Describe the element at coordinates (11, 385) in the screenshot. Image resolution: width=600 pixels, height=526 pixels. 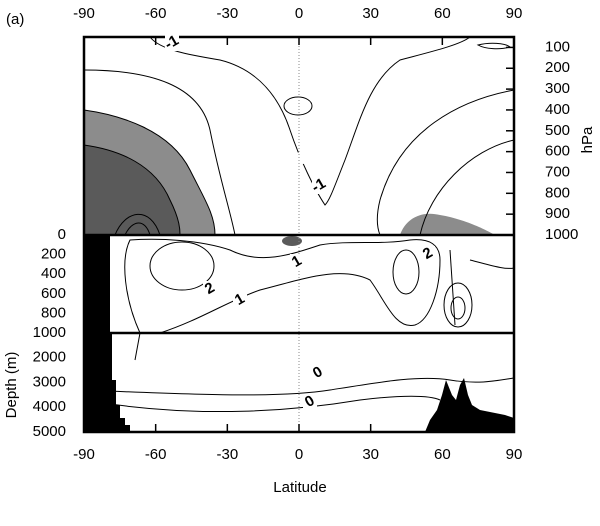
I see `y-axis-label: Depth (m)` at that location.